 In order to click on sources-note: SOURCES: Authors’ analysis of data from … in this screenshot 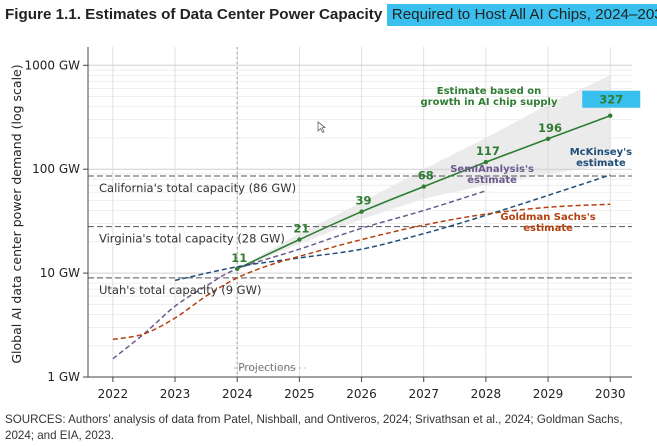, I will do `click(314, 427)`.